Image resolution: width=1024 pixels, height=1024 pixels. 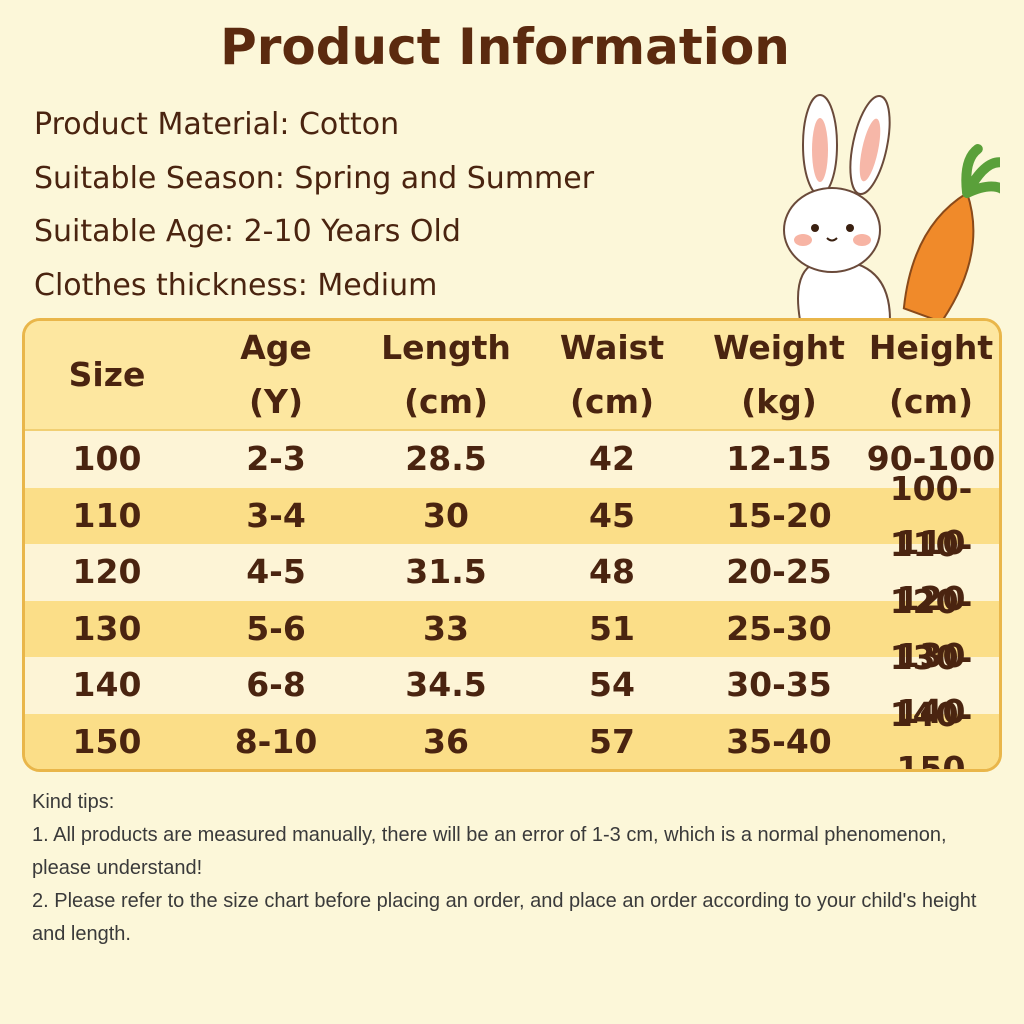 What do you see at coordinates (931, 459) in the screenshot?
I see `table-cell: 90-100` at bounding box center [931, 459].